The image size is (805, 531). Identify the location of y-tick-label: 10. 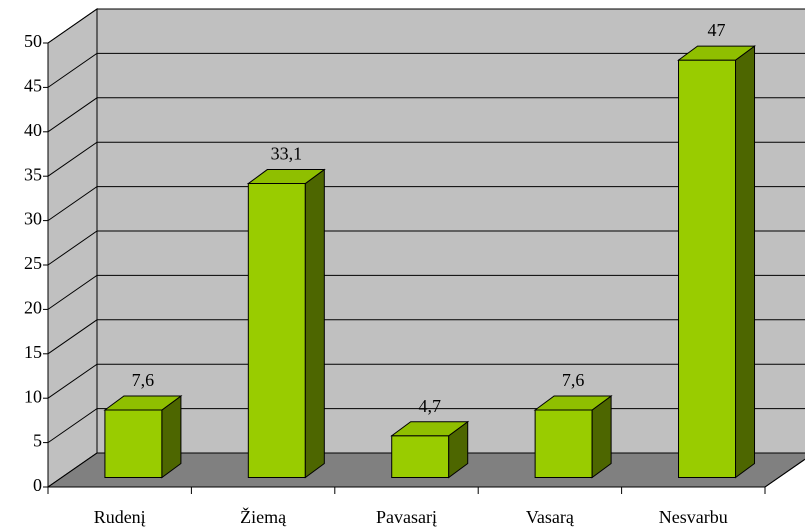
(33, 396).